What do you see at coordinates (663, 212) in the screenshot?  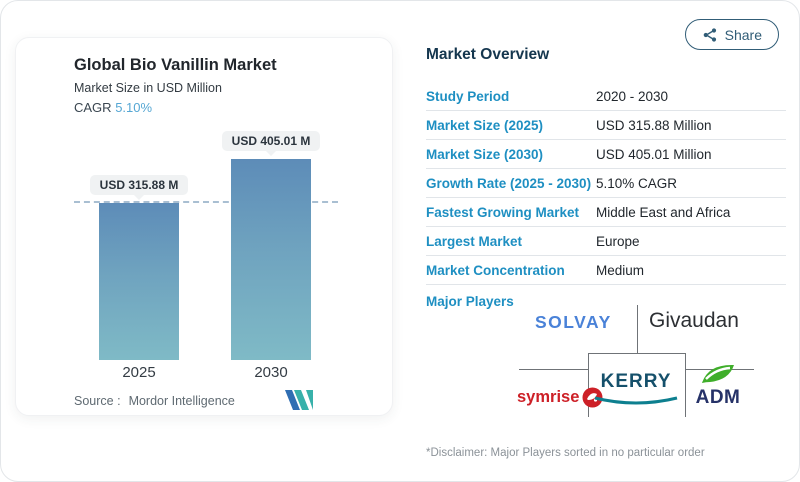 I see `row-value: Middle East and Africa` at bounding box center [663, 212].